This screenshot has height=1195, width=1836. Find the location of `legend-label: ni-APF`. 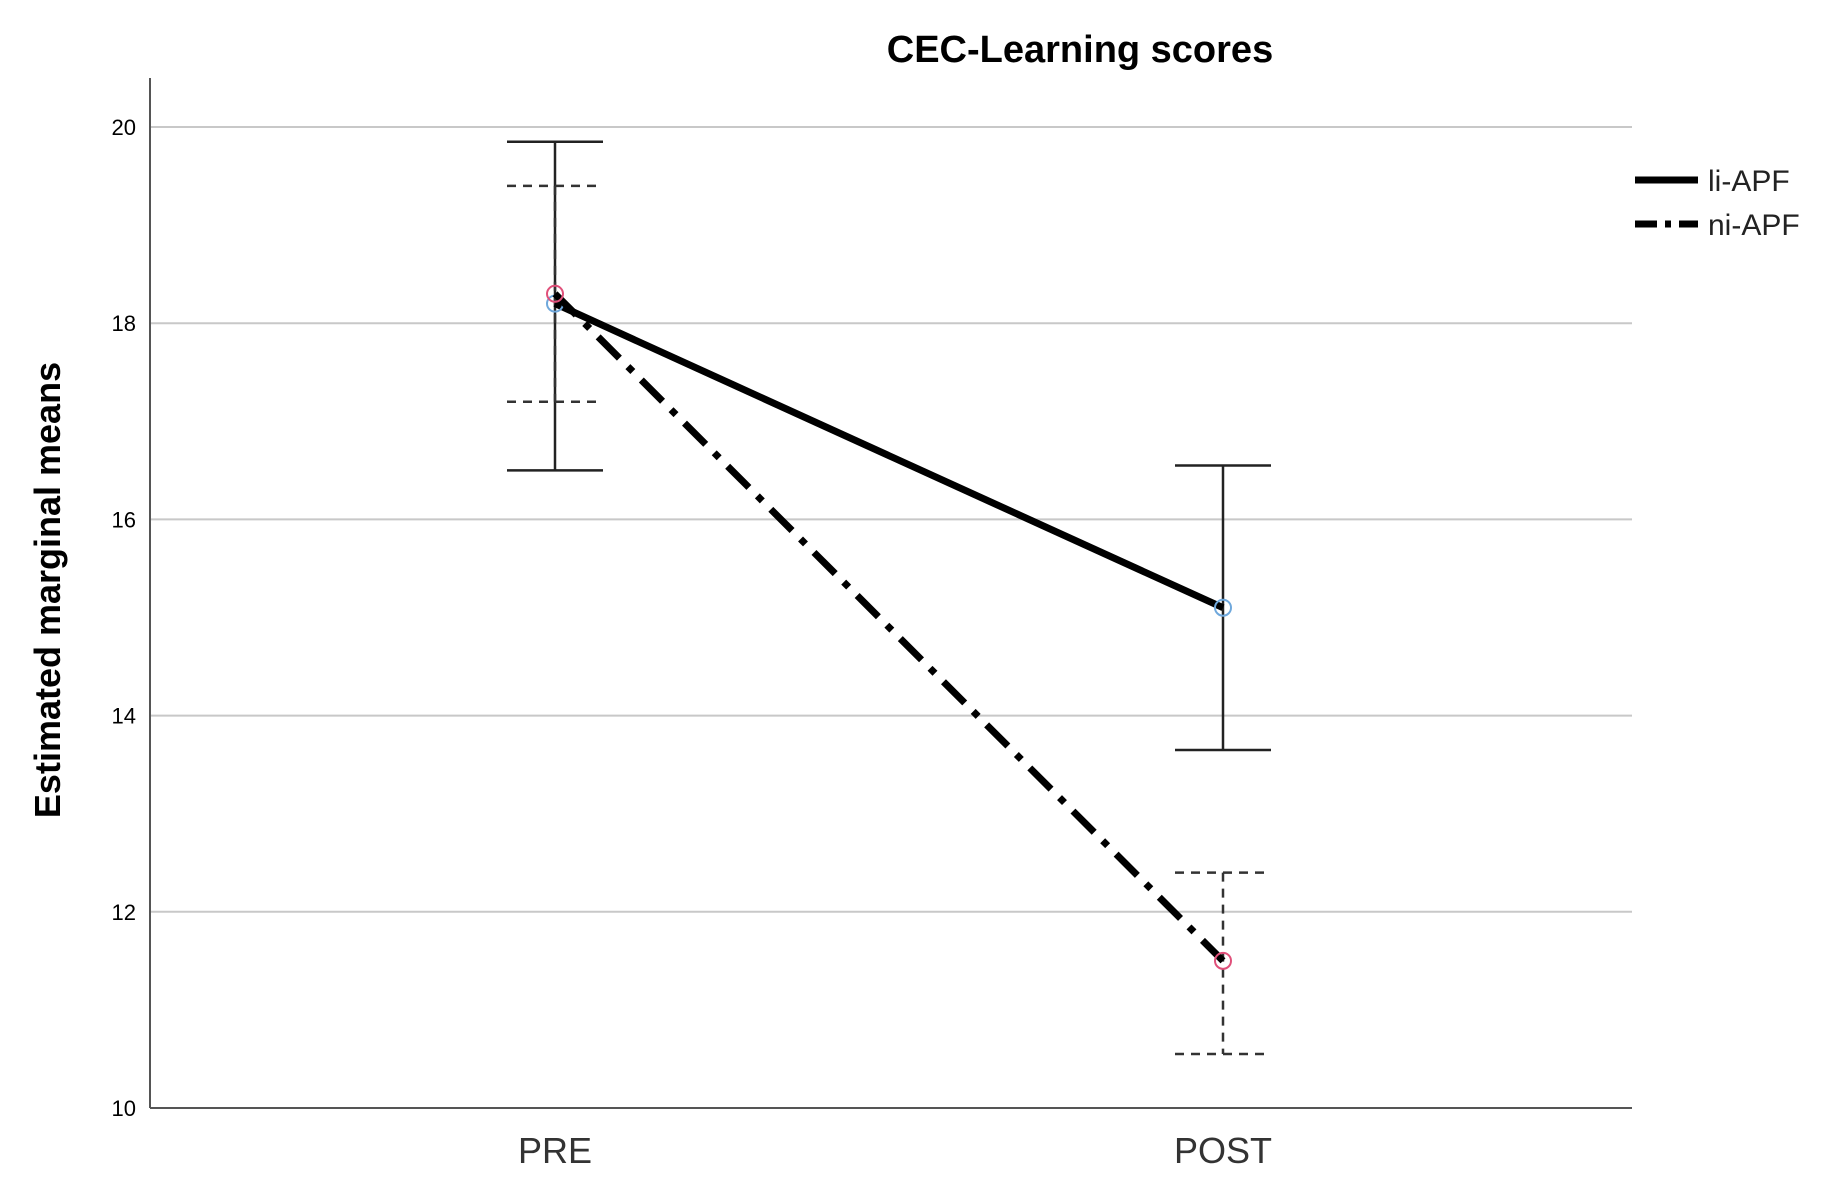

legend-label: ni-APF is located at coordinates (1754, 225).